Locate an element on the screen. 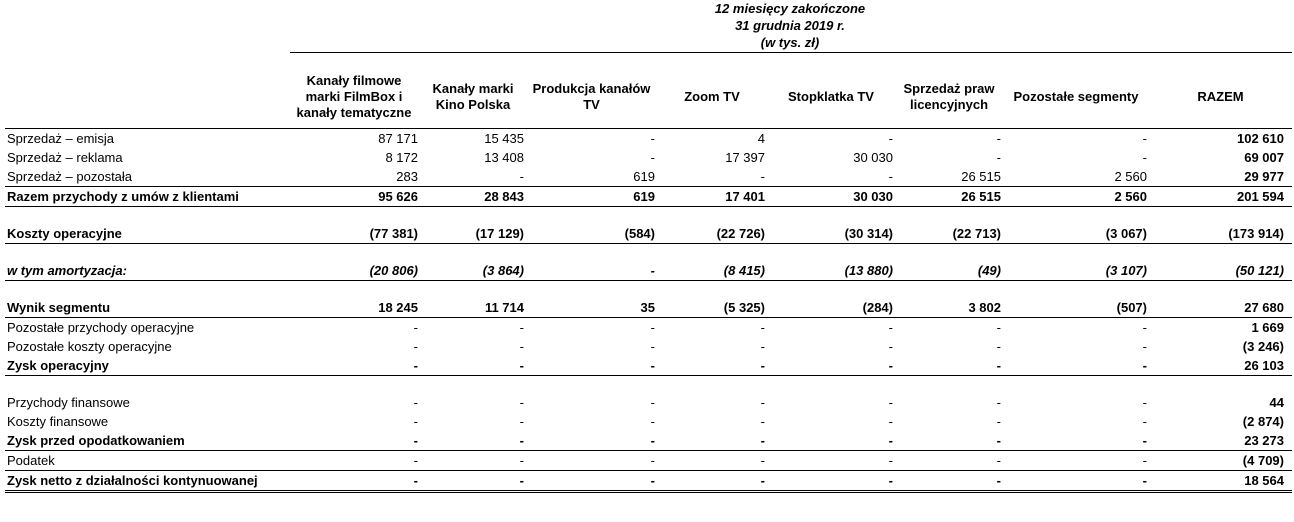  cell-value: 29 977 is located at coordinates (1264, 176).